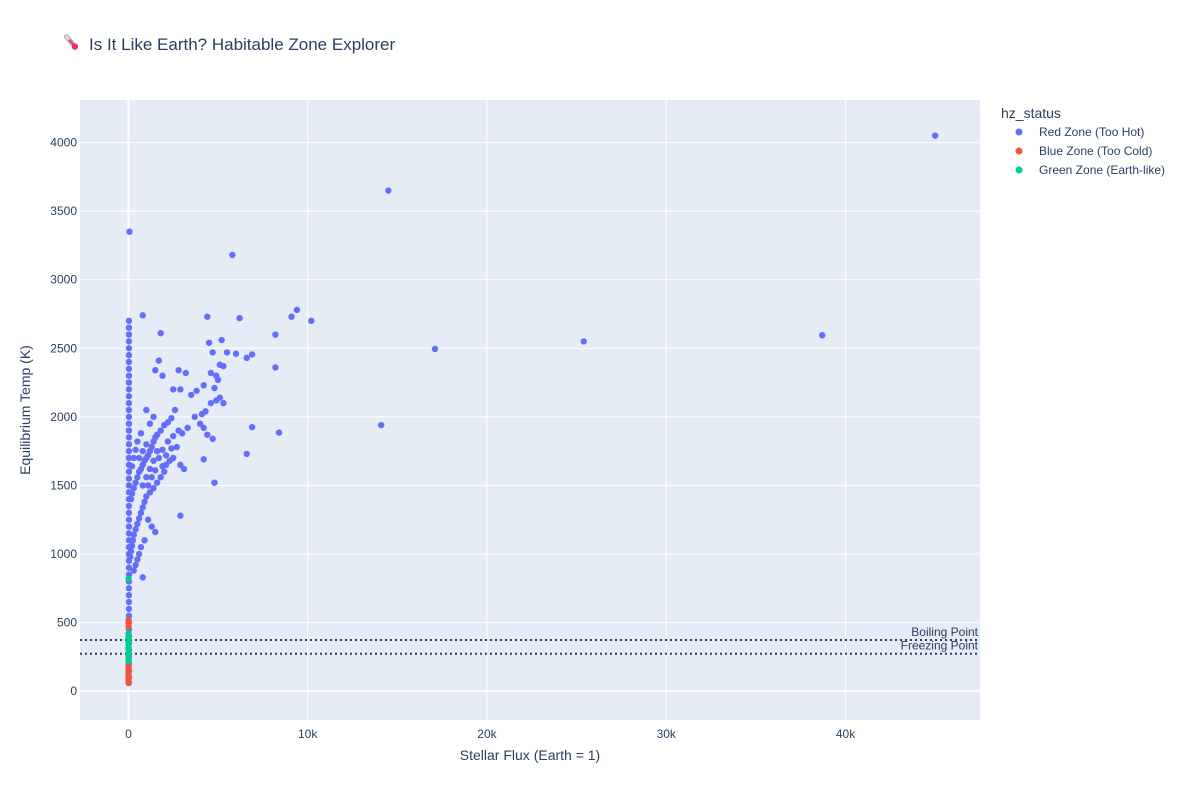 The height and width of the screenshot is (800, 1200). What do you see at coordinates (1084, 151) in the screenshot?
I see `legend-item: Blue Zone (Too Cold)` at bounding box center [1084, 151].